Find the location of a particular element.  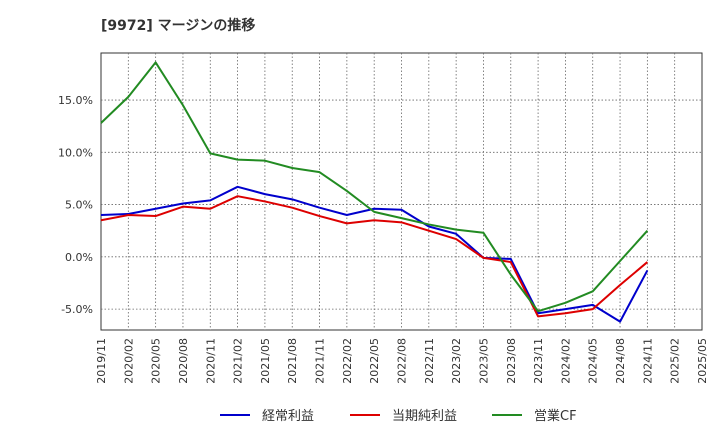

x-tick-label: 2022/05 is located at coordinates (374, 361).